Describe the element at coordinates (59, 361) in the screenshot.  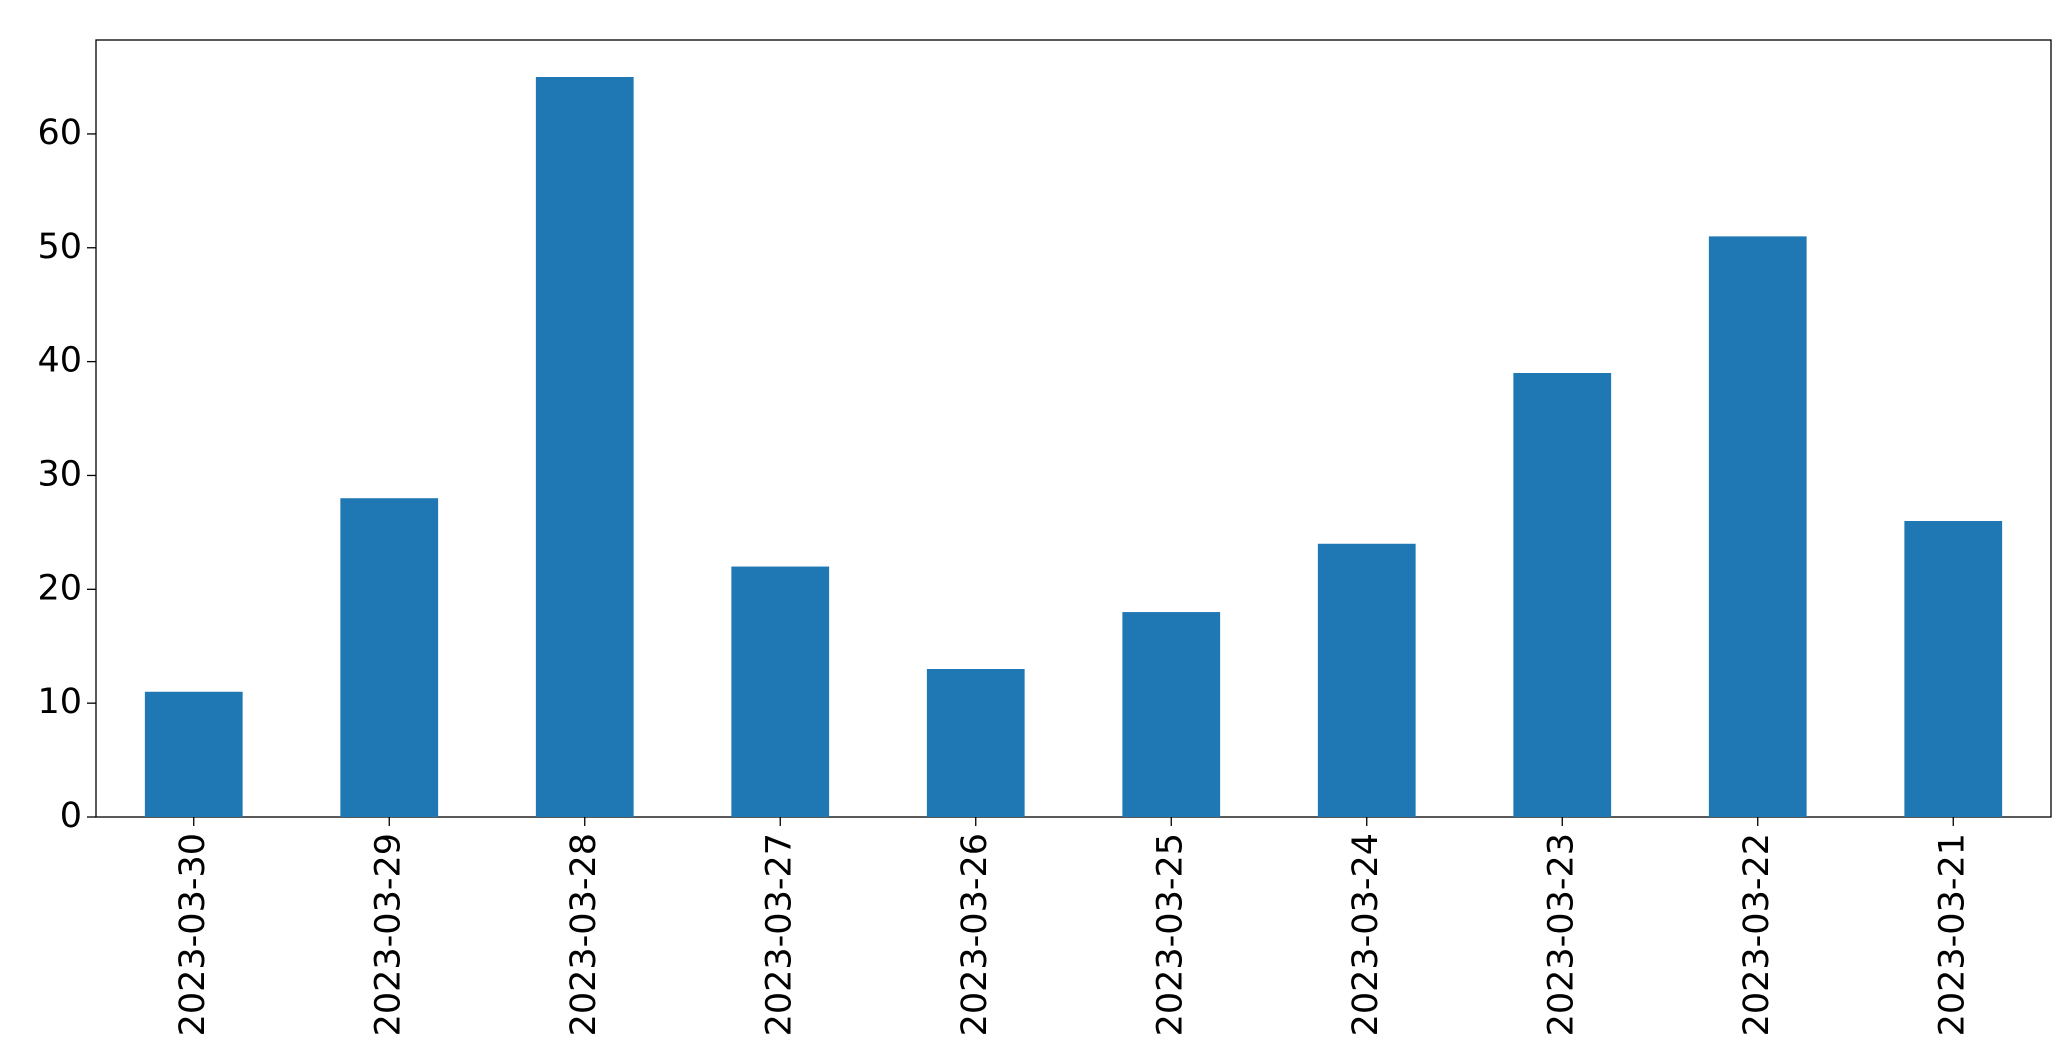
I see `y-tick-label: 40` at that location.